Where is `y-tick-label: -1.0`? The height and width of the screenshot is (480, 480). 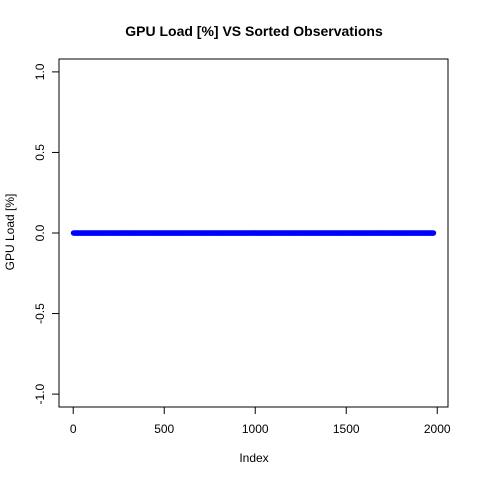 y-tick-label: -1.0 is located at coordinates (40, 393).